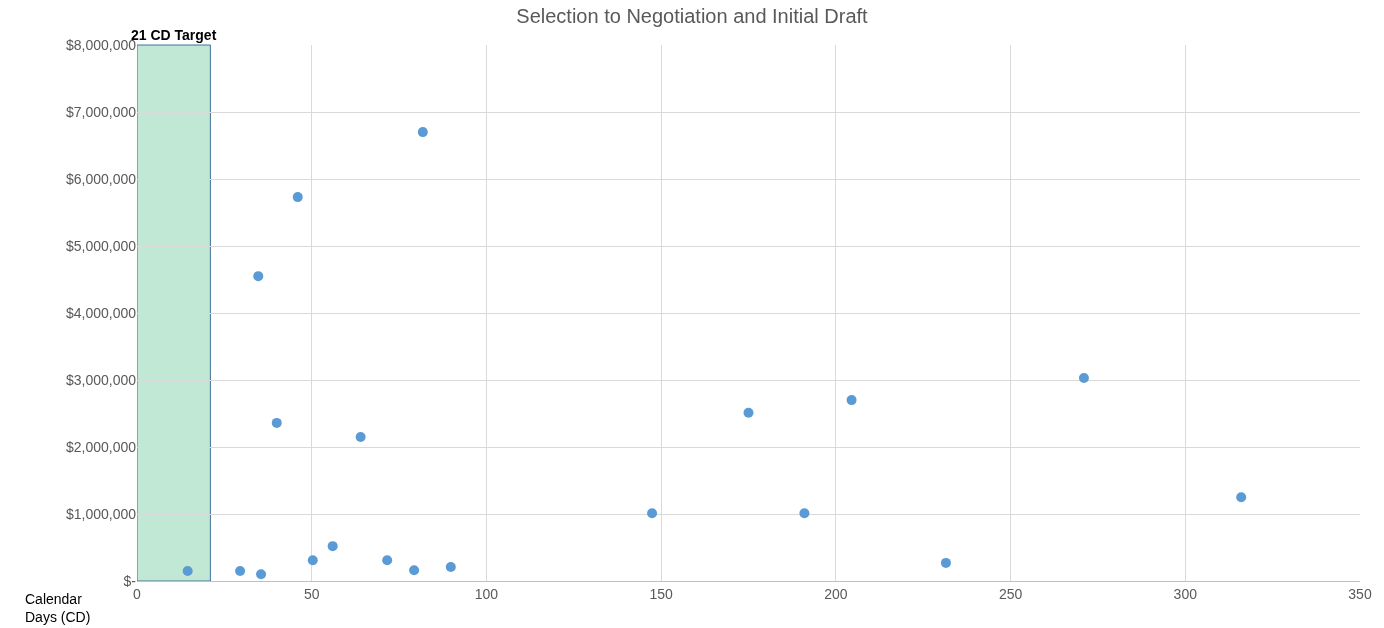 This screenshot has width=1384, height=628. What do you see at coordinates (1360, 593) in the screenshot?
I see `x-tick-label: 350` at bounding box center [1360, 593].